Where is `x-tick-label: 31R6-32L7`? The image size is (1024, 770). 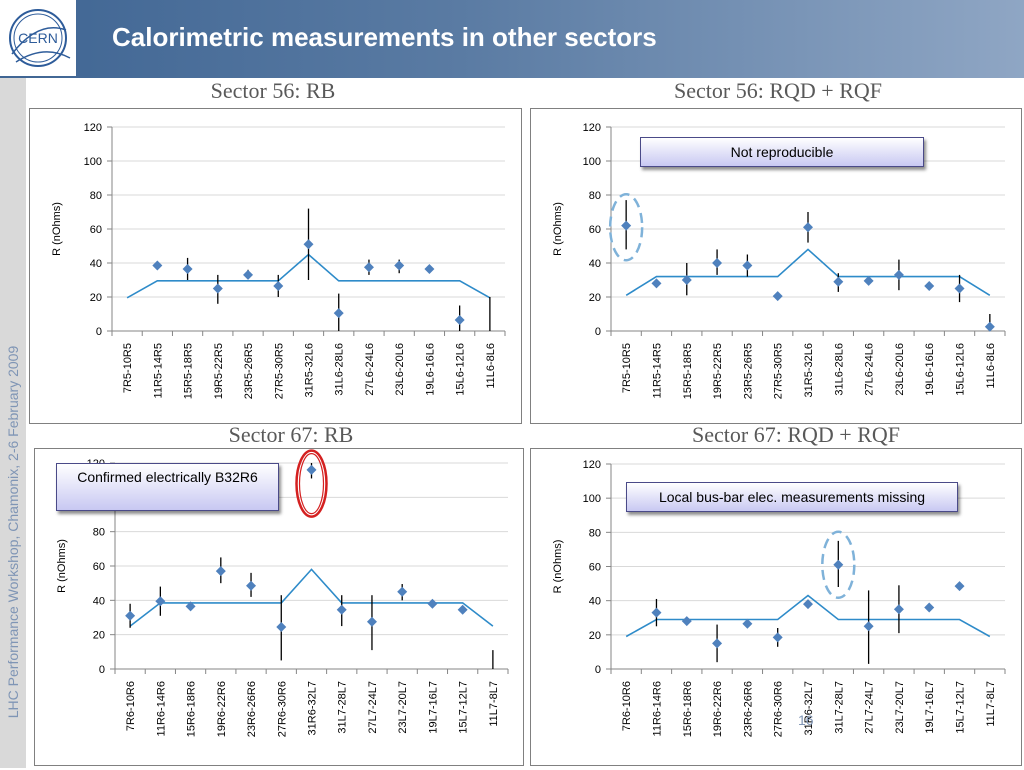 x-tick-label: 31R6-32L7 is located at coordinates (809, 708).